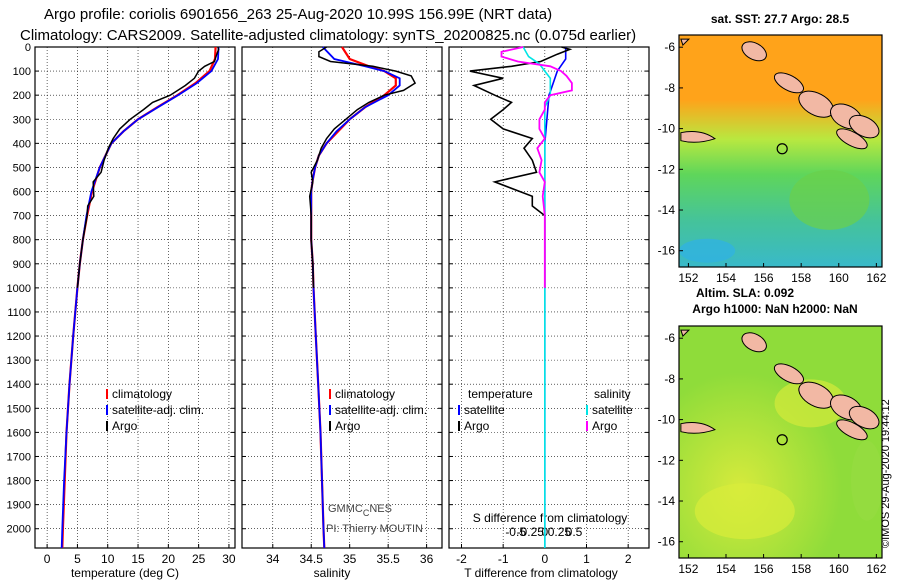  What do you see at coordinates (312, 559) in the screenshot?
I see `x-tick-label: 34.5` at bounding box center [312, 559].